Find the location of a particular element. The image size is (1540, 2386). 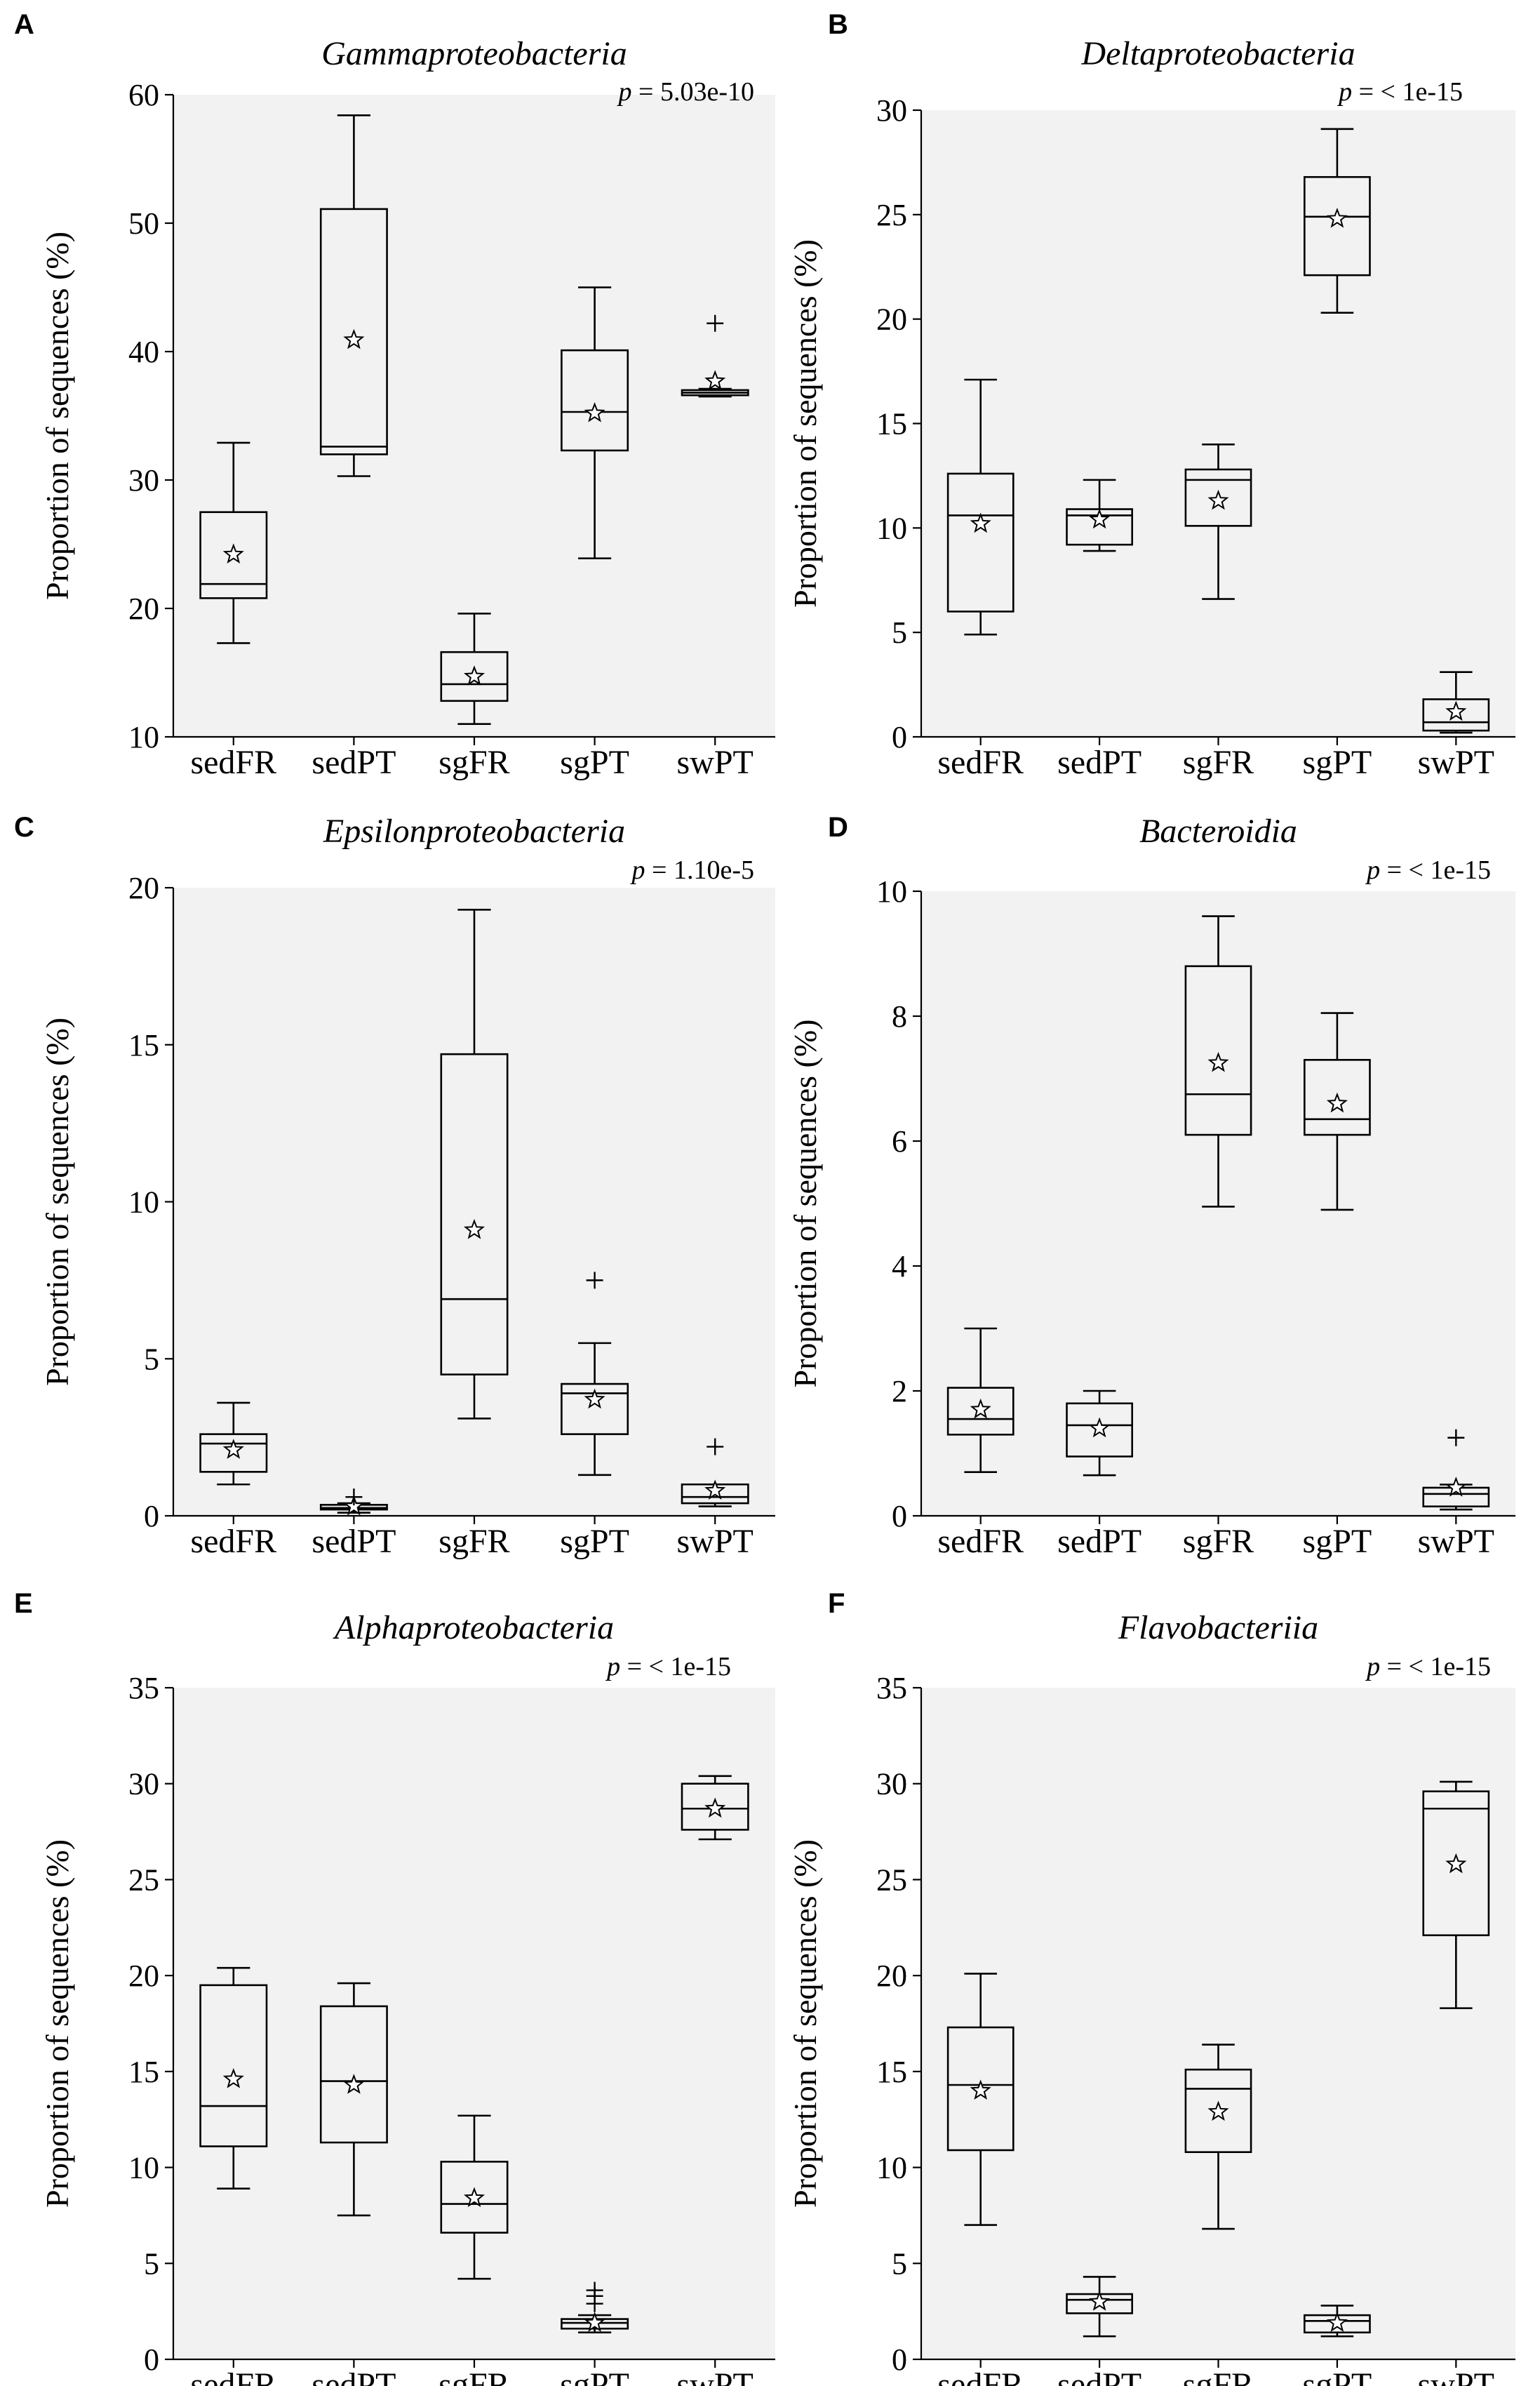

y-tick-label: 2 is located at coordinates (899, 1391).